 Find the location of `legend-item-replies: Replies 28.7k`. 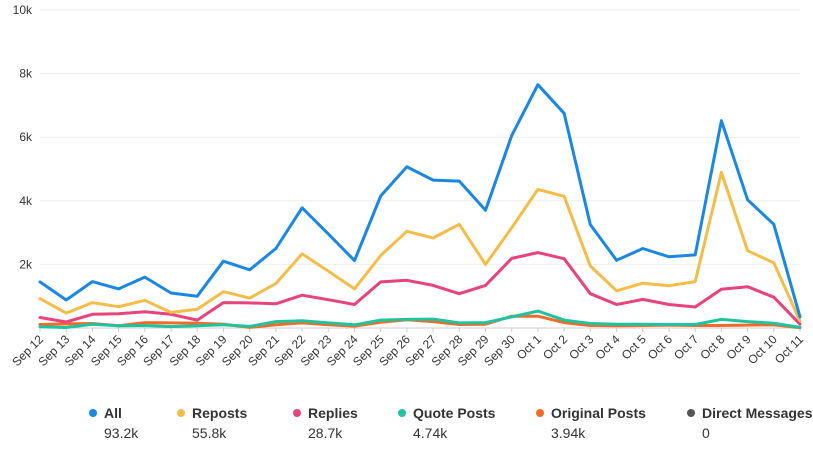

legend-item-replies: Replies 28.7k is located at coordinates (342, 424).